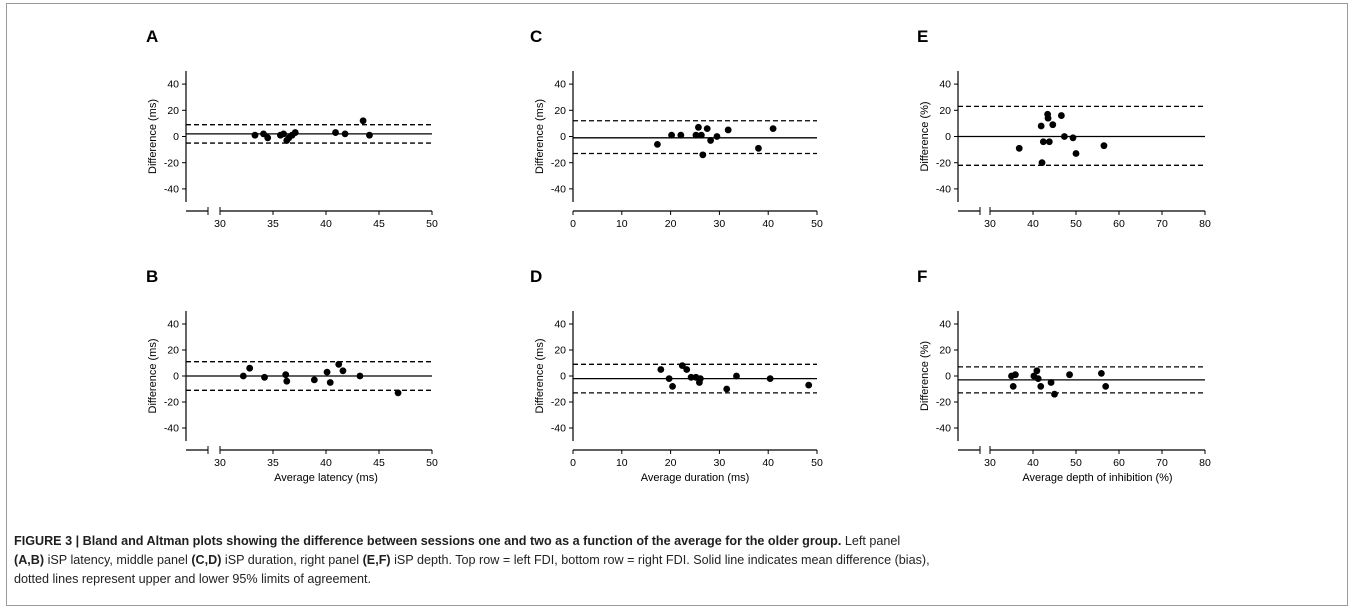 Image resolution: width=1357 pixels, height=614 pixels. Describe the element at coordinates (379, 224) in the screenshot. I see `x-tick-label: 45` at that location.